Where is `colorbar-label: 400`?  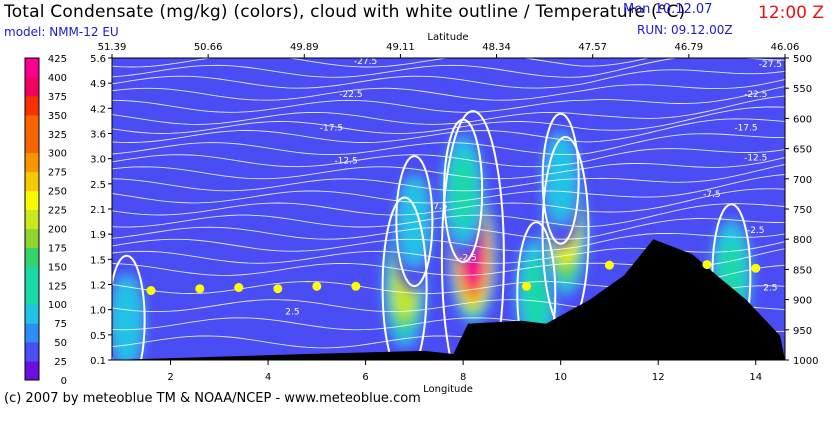 colorbar-label: 400 is located at coordinates (57, 78).